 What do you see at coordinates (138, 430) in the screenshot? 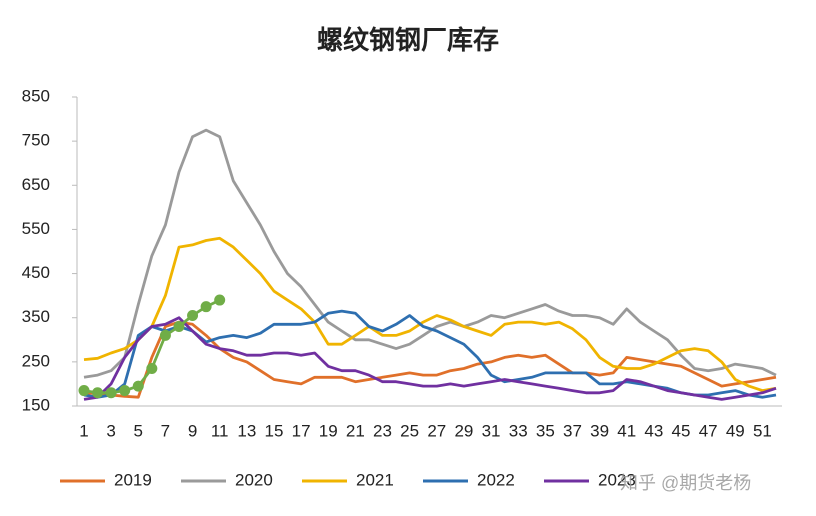
I see `x-tick-label: 5` at bounding box center [138, 430].